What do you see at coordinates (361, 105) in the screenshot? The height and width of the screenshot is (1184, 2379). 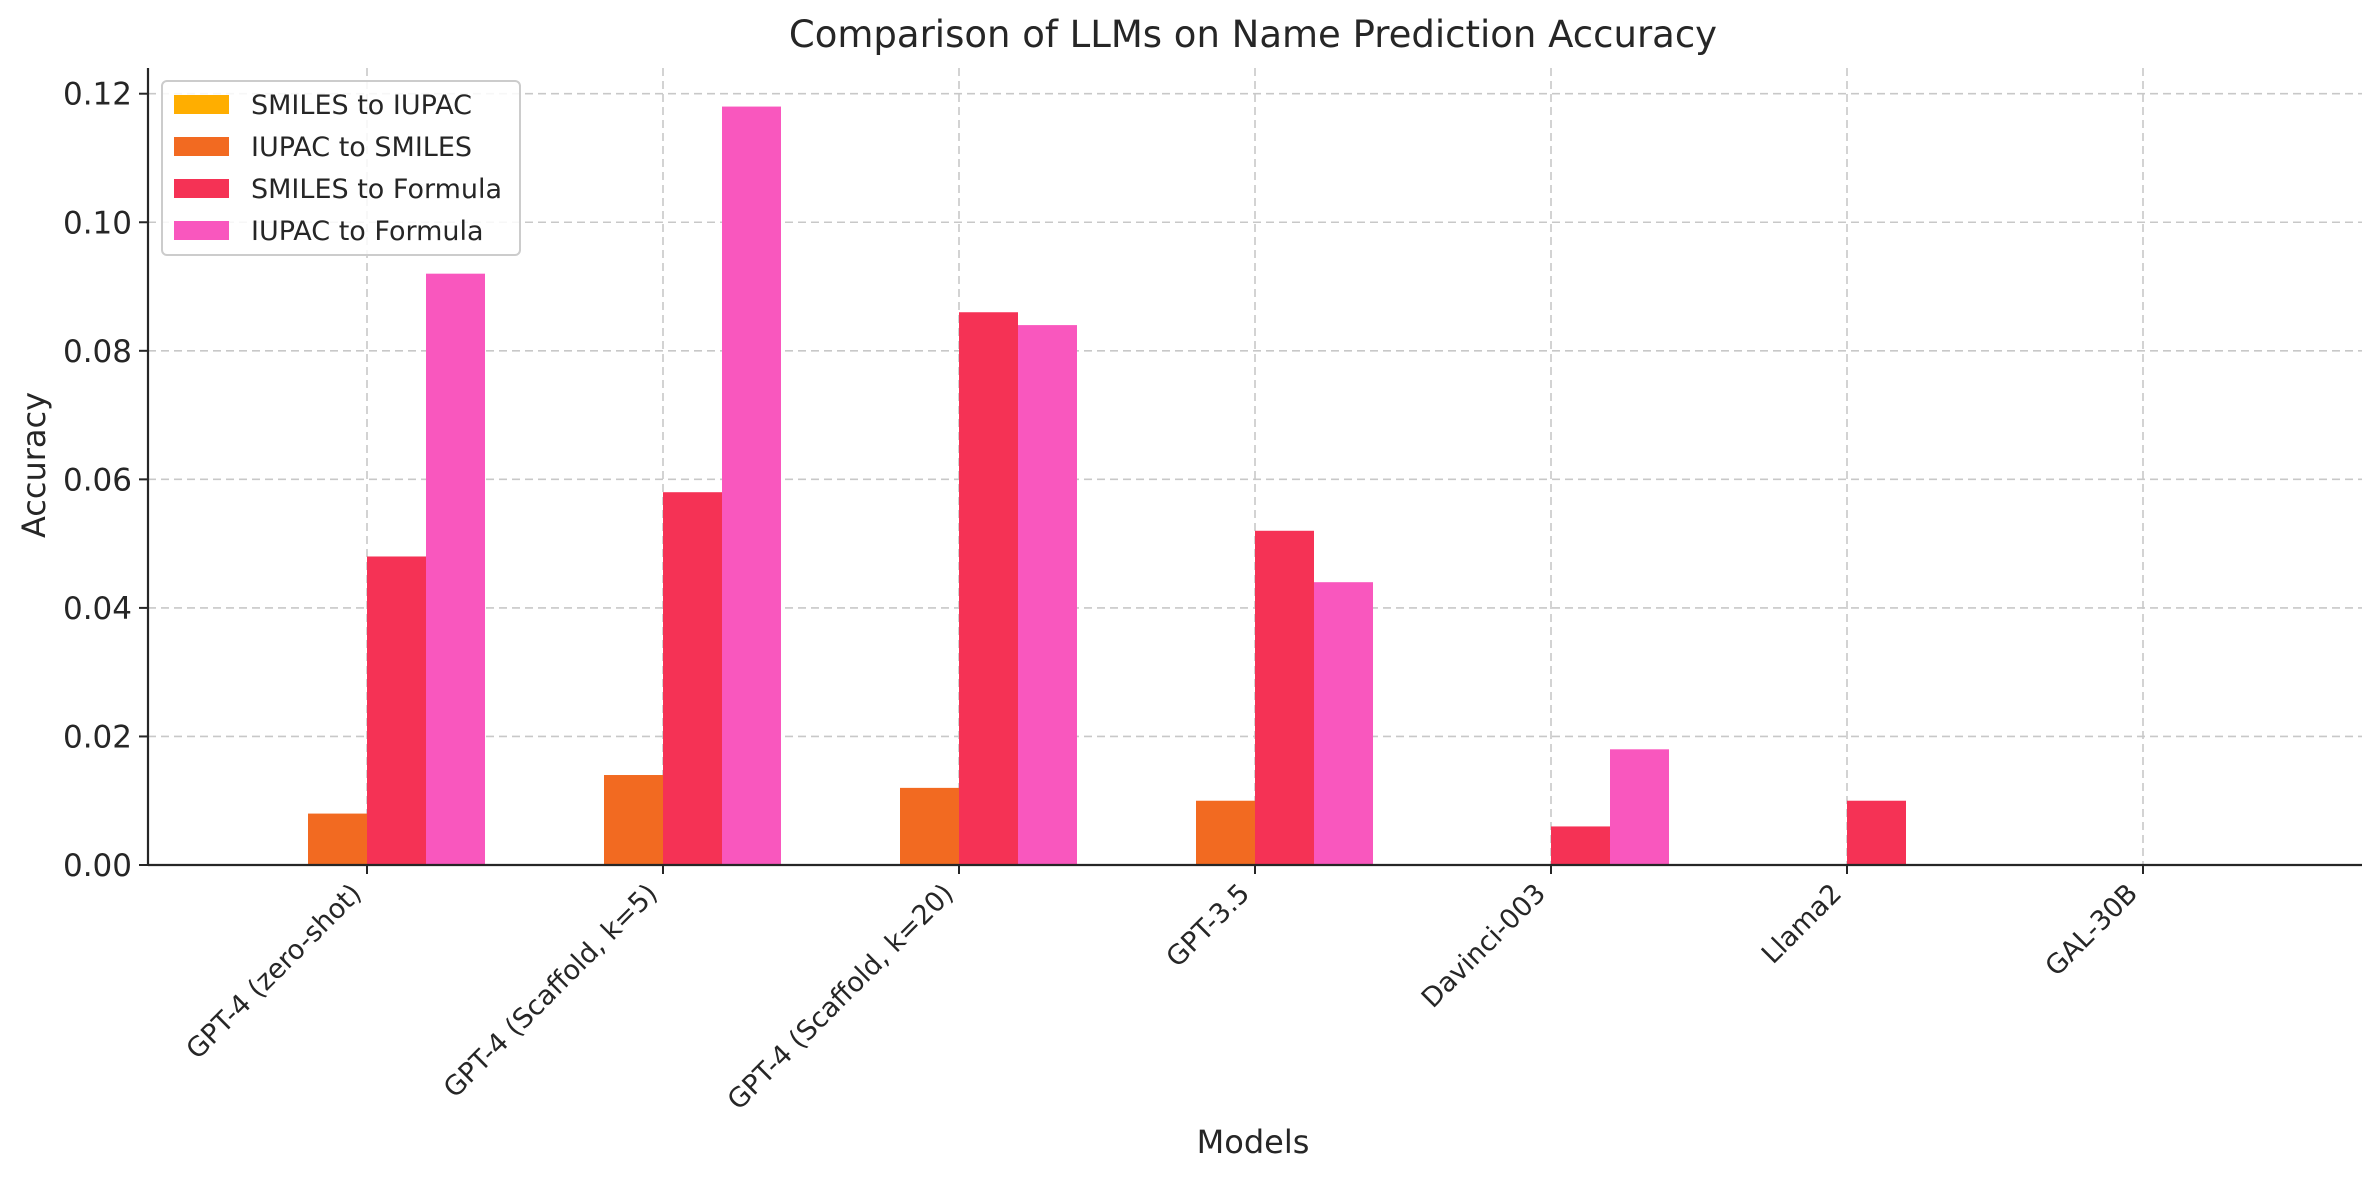 I see `legend-label: SMILES to IUPAC` at bounding box center [361, 105].